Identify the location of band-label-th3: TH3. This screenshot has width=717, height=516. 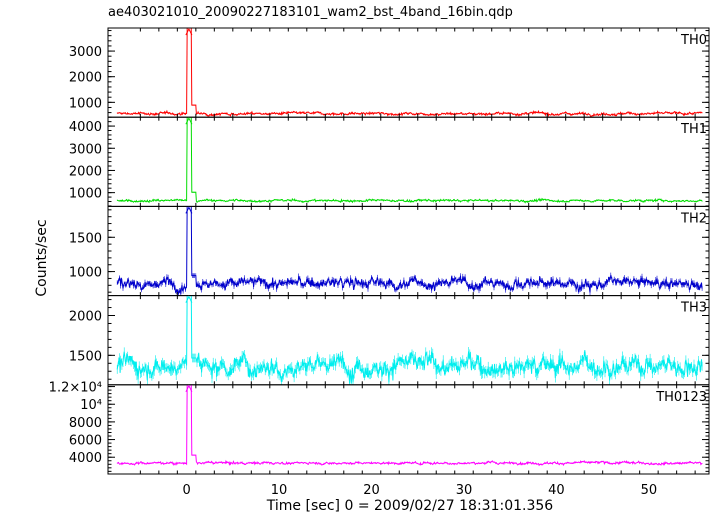
(693, 308).